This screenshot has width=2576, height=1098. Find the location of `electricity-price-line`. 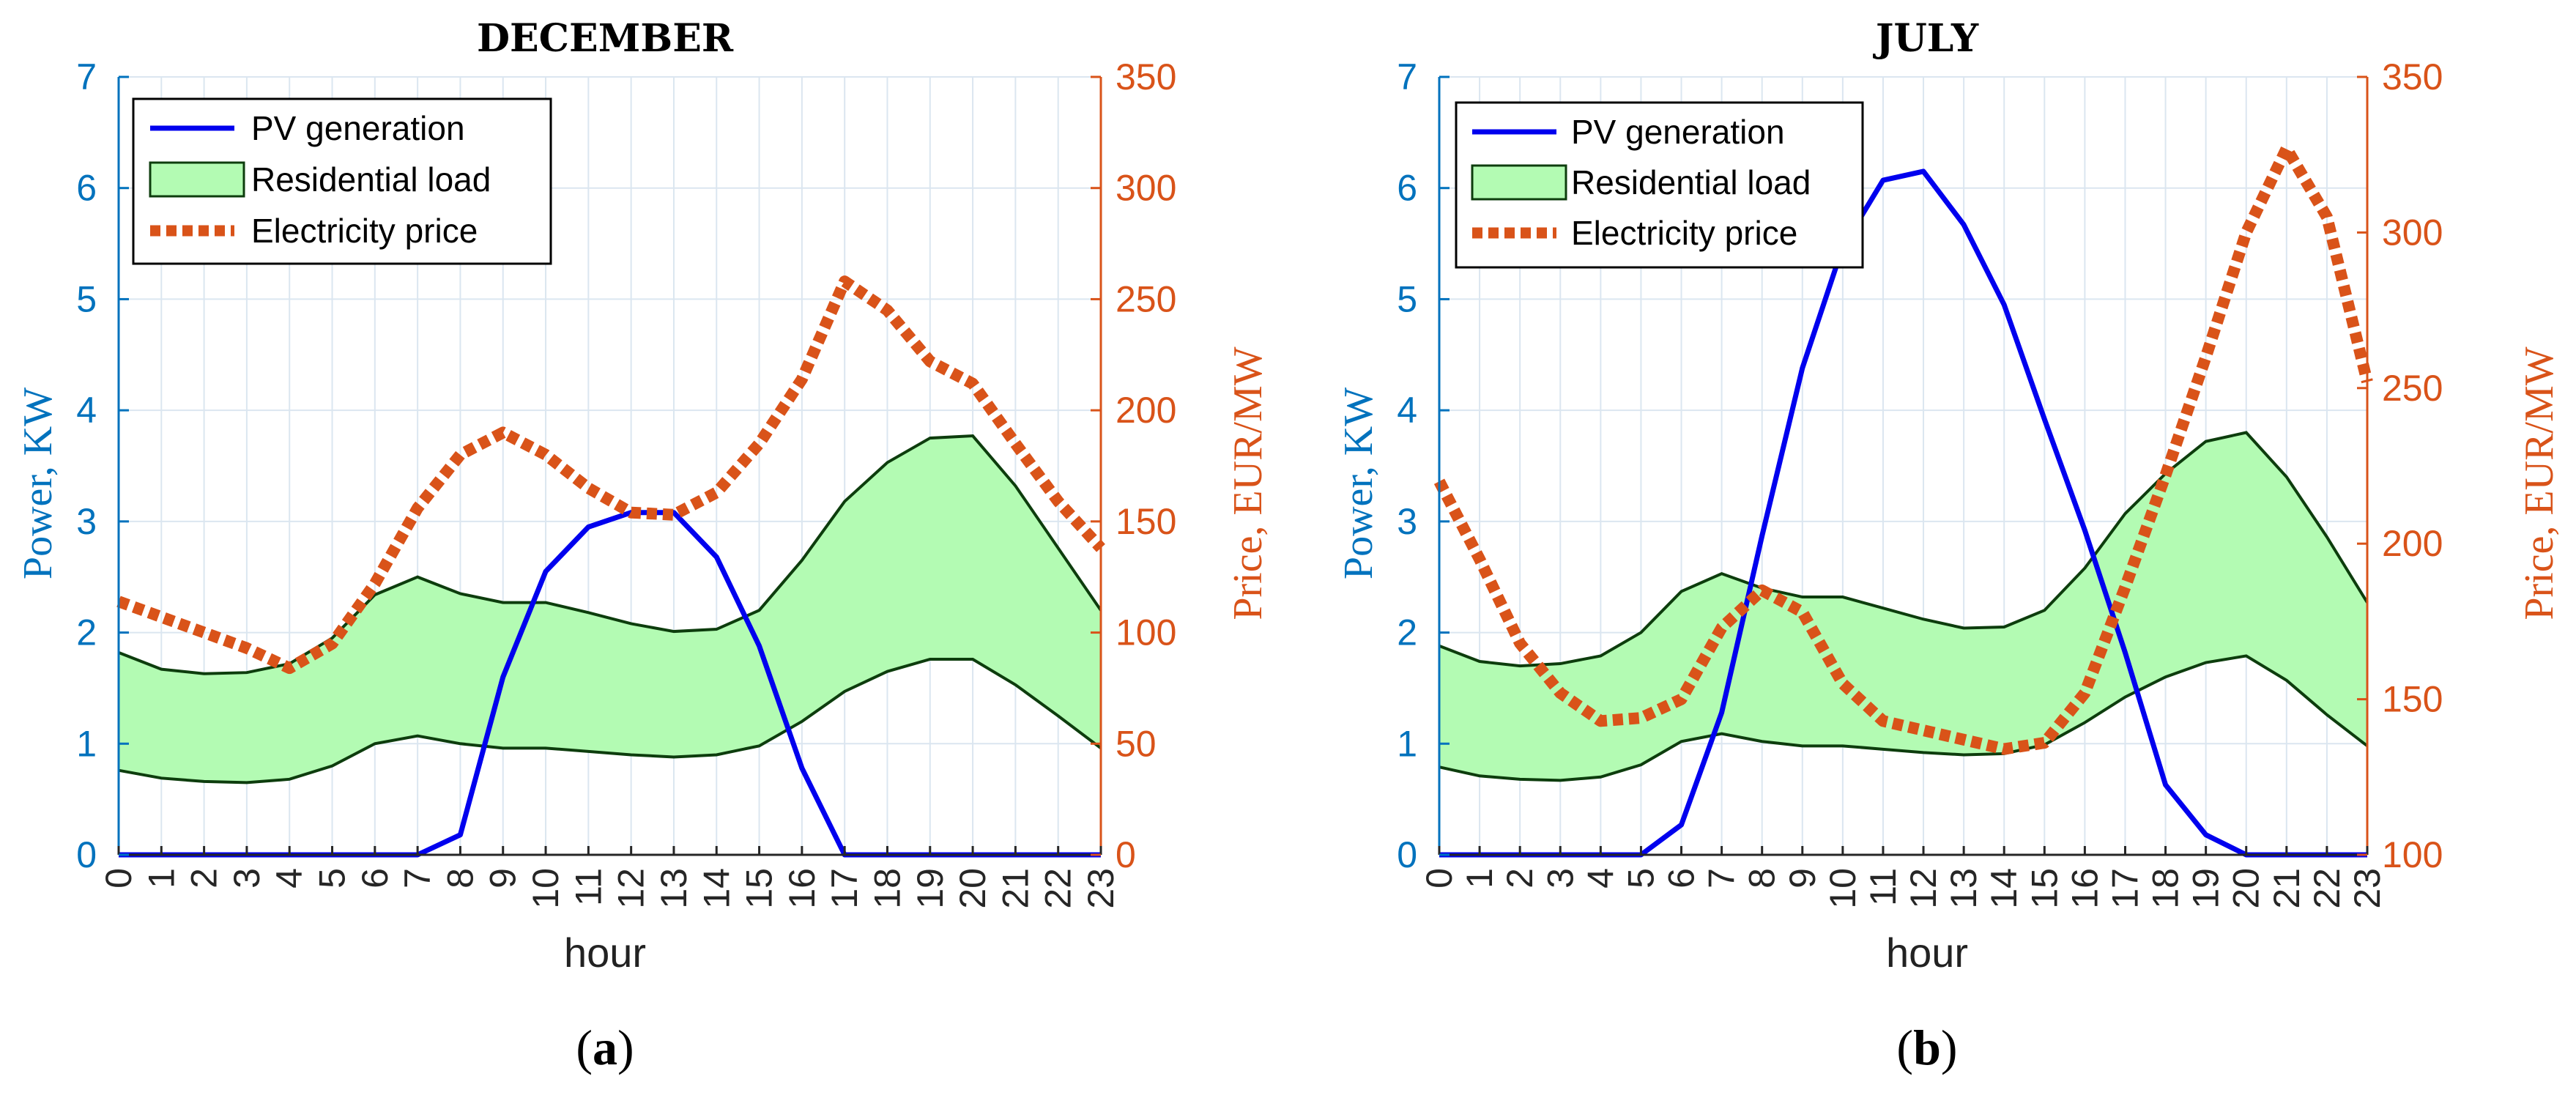

electricity-price-line is located at coordinates (610, 475).